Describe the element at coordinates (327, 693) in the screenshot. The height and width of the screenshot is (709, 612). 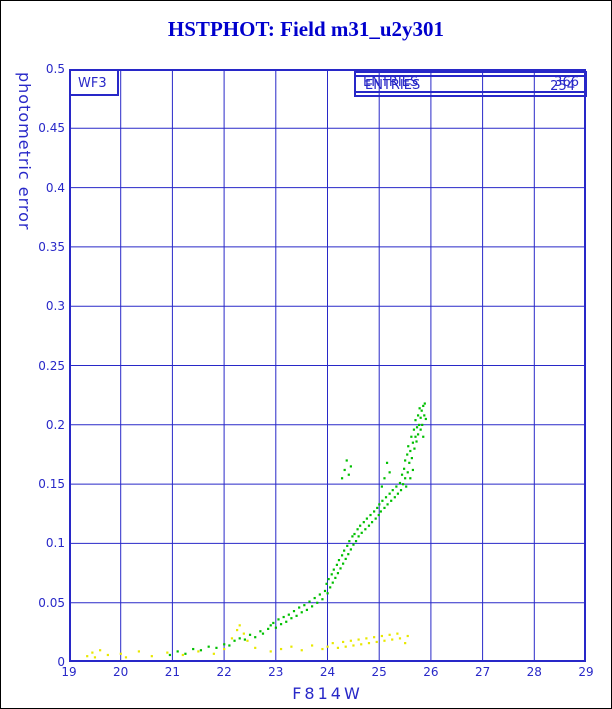
I see `x-axis-label: F814W` at that location.